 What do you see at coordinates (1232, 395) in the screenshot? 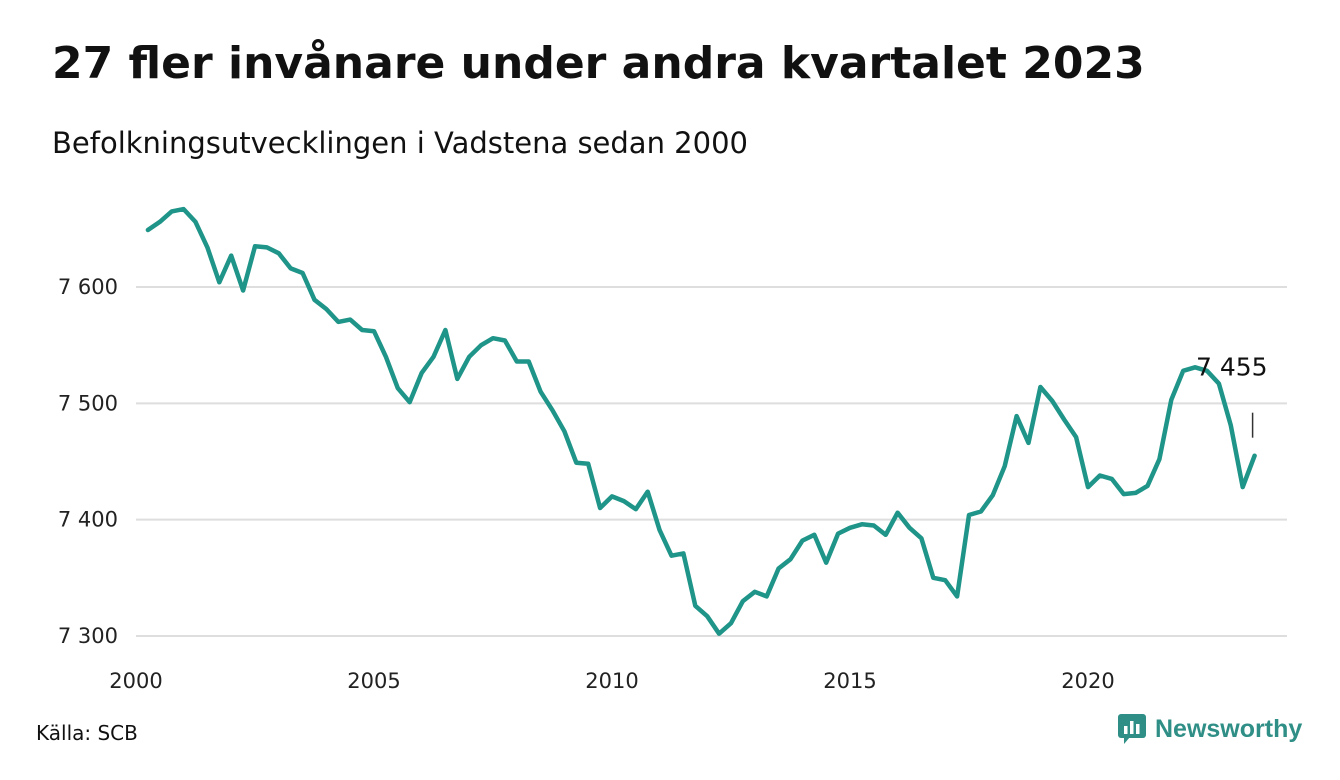
I see `end-annotation: 7 455` at bounding box center [1232, 395].